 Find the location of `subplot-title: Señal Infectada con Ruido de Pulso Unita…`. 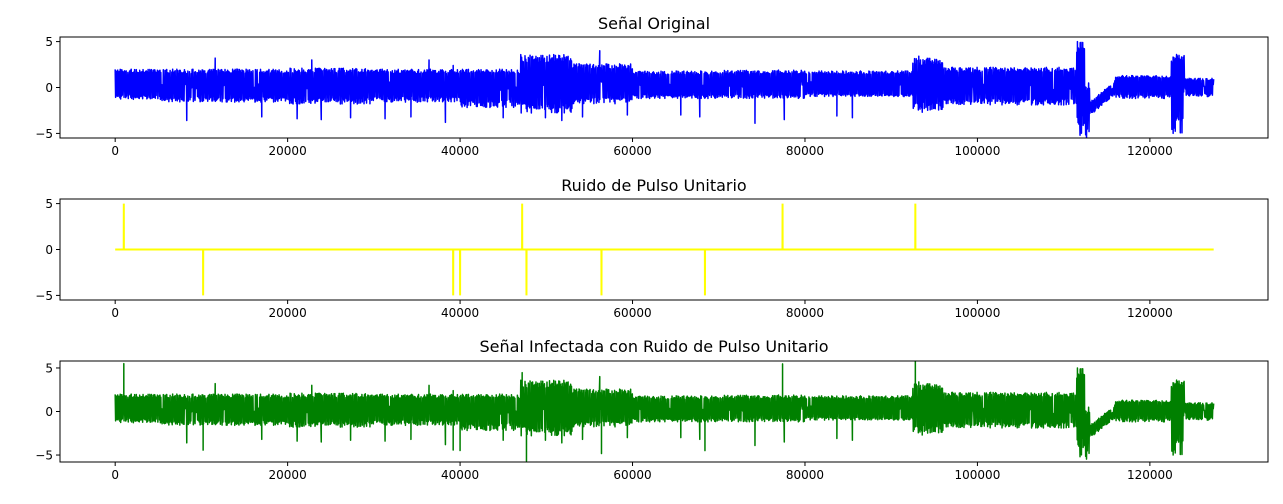

subplot-title: Señal Infectada con Ruido de Pulso Unita… is located at coordinates (654, 346).